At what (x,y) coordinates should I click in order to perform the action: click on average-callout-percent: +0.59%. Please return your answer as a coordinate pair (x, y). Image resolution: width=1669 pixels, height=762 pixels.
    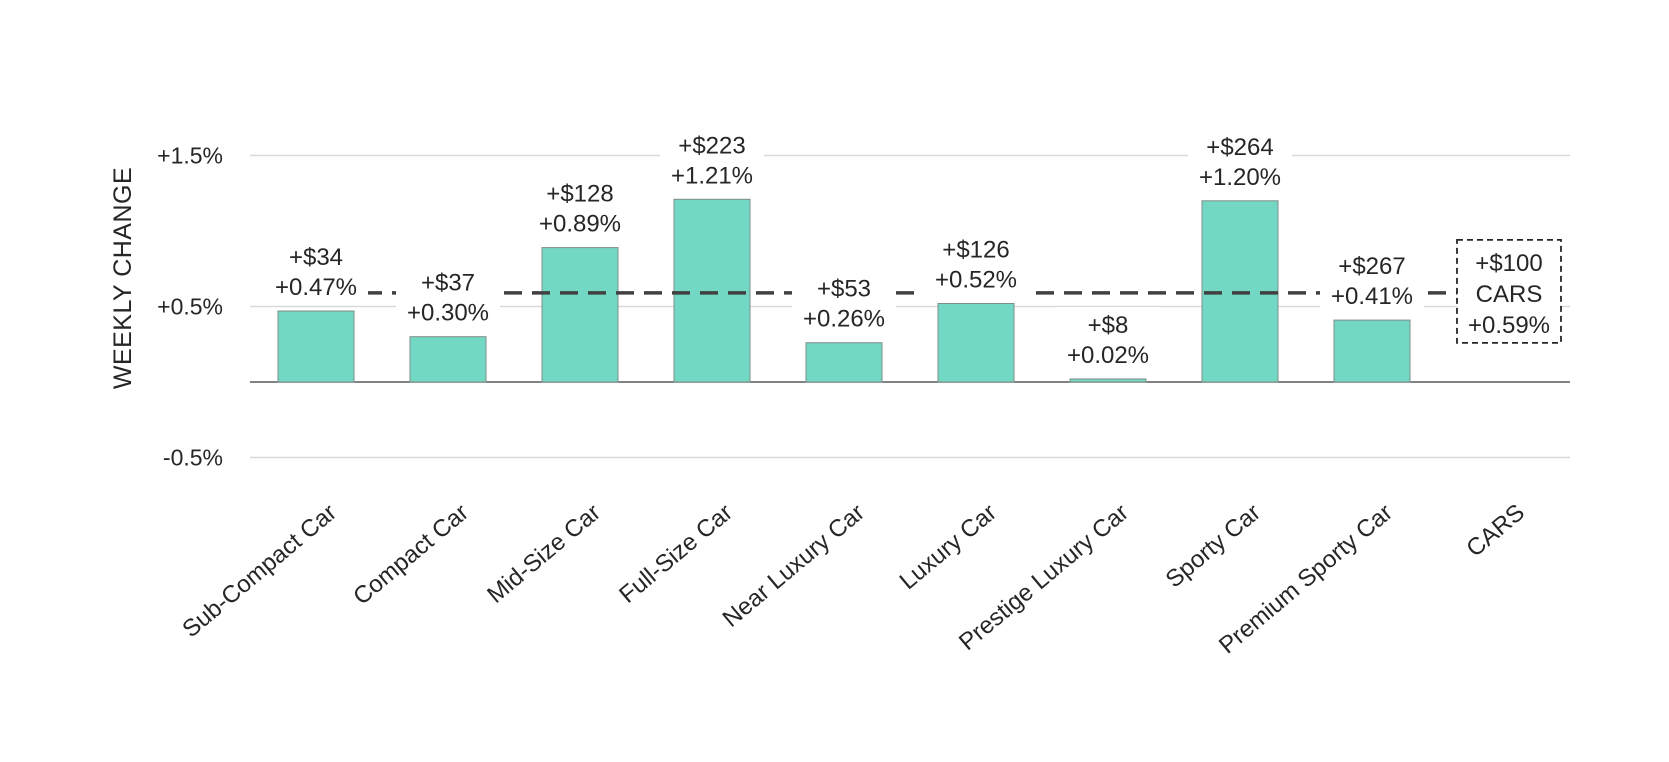
    Looking at the image, I should click on (1509, 325).